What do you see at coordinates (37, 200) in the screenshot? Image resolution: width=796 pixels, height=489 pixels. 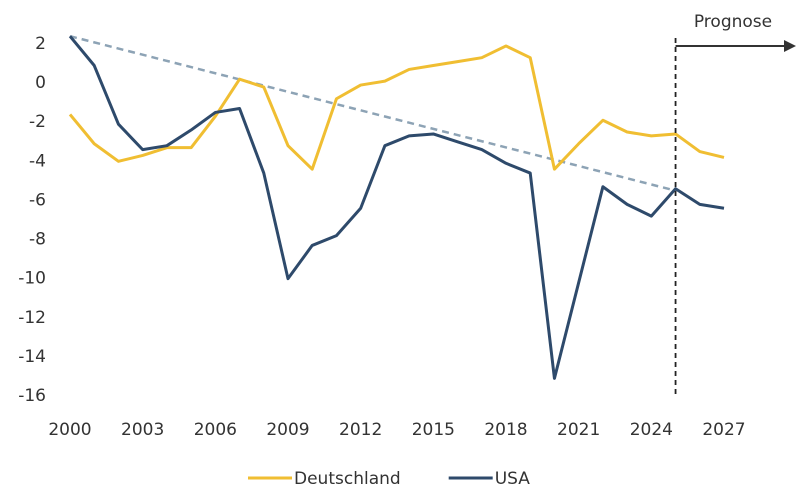 I see `y-tick-label: -6` at bounding box center [37, 200].